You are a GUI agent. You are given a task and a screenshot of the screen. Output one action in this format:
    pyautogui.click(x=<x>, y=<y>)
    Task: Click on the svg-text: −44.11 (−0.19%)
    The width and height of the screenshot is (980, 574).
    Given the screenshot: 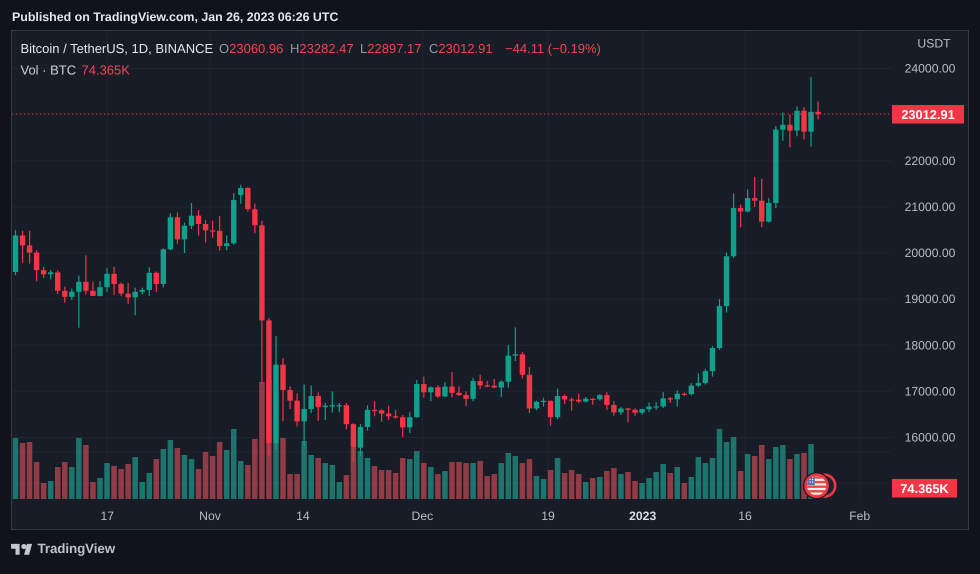 What is the action you would take?
    pyautogui.click(x=553, y=48)
    